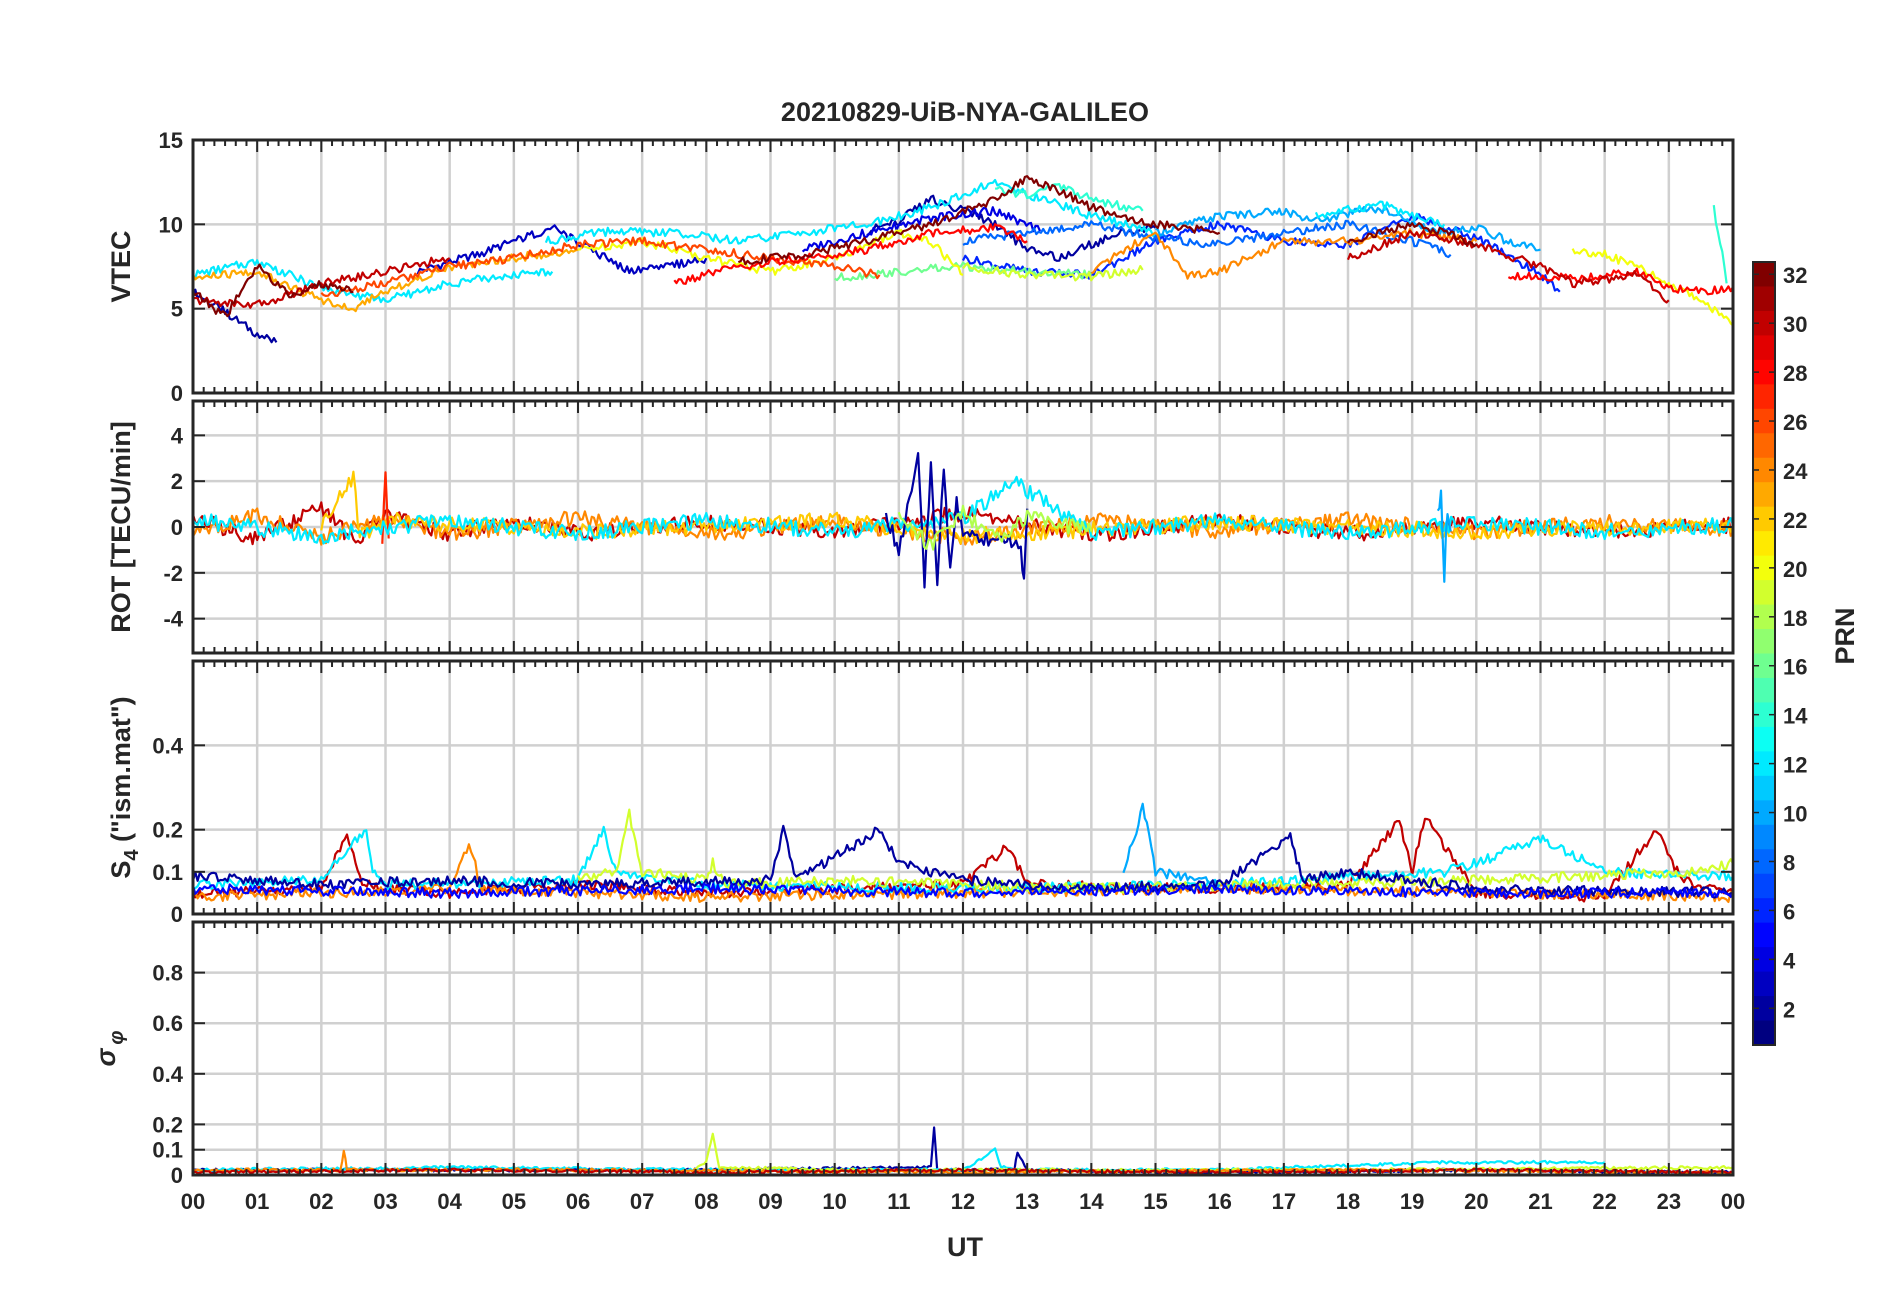 This screenshot has height=1292, width=1902. Describe the element at coordinates (1789, 862) in the screenshot. I see `colorbar-tick-label: 8` at that location.